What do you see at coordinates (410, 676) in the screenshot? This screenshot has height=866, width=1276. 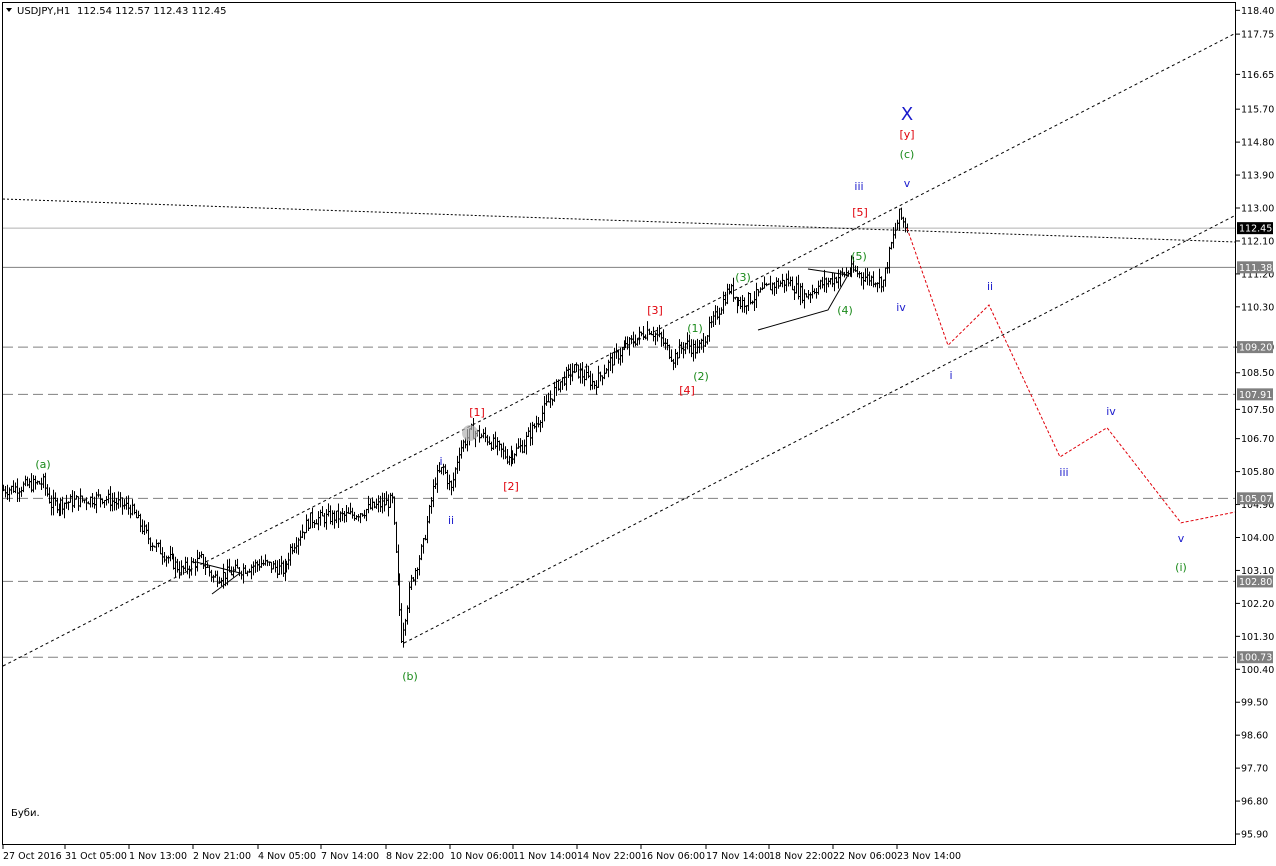 I see `wave-label: (b)` at bounding box center [410, 676].